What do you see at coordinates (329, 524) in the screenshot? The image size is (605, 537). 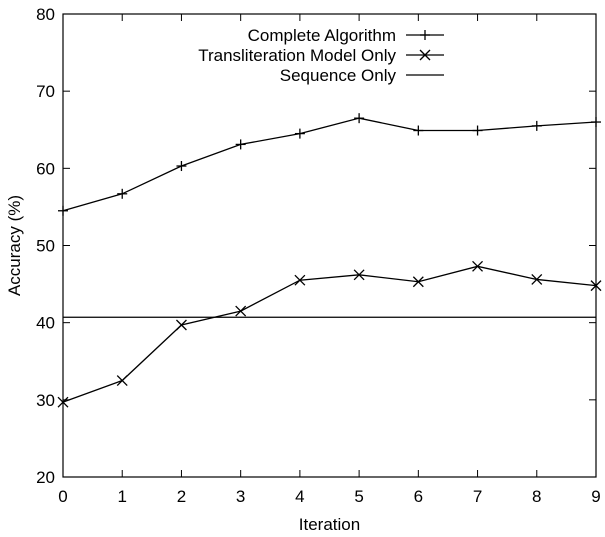 I see `x-axis-title: Iteration` at bounding box center [329, 524].